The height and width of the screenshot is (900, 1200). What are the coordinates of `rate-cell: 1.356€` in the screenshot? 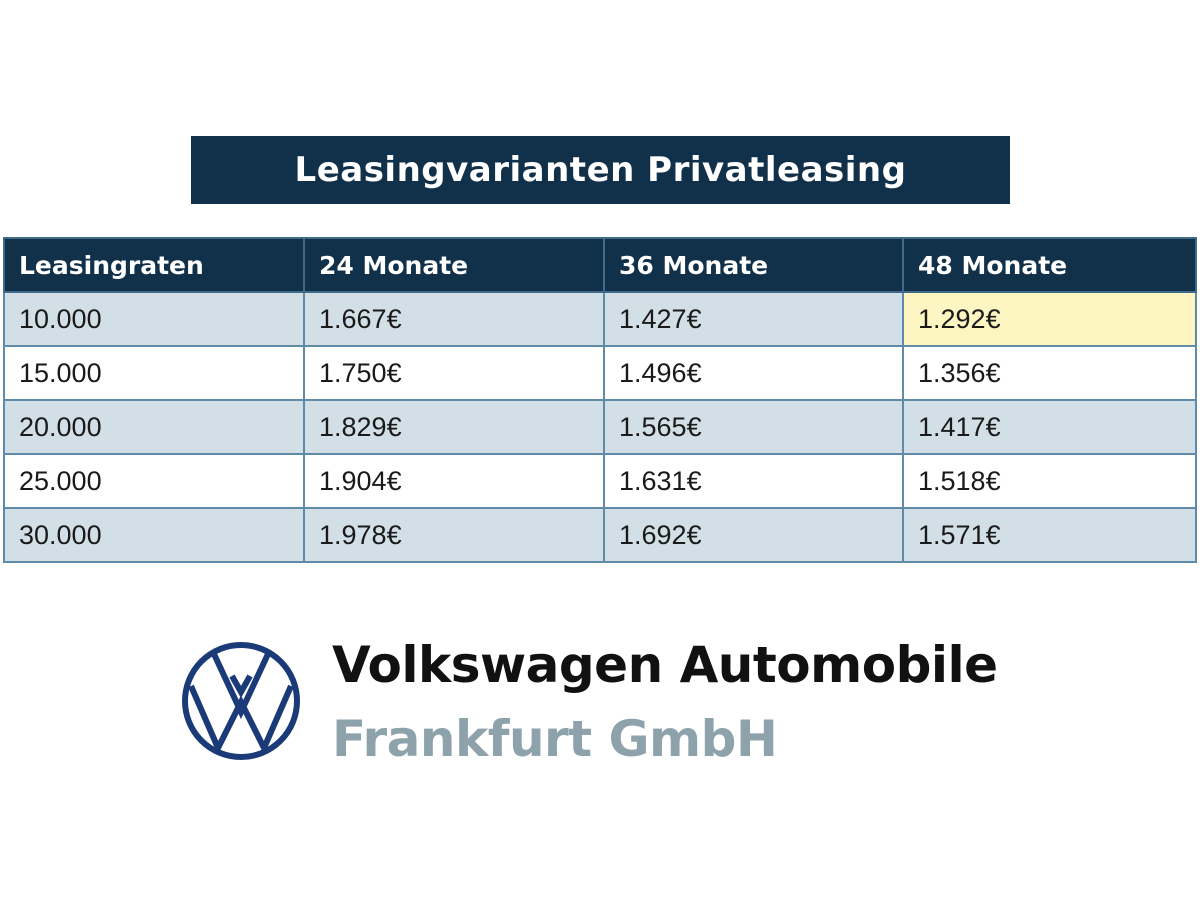 It's located at (1049, 373).